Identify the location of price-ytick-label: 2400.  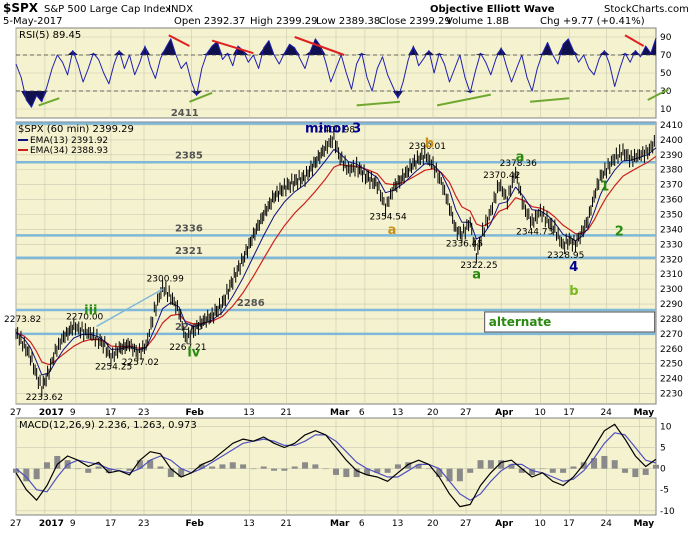
(671, 141).